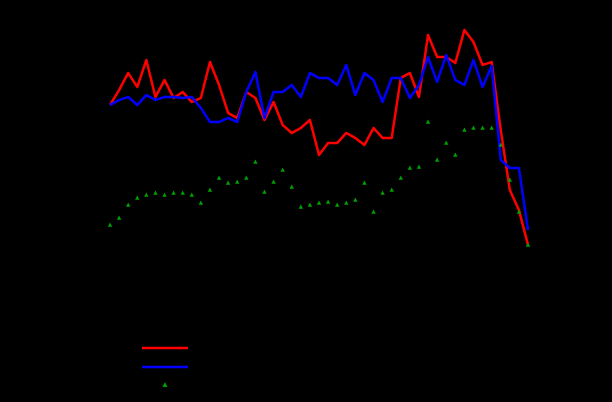 The height and width of the screenshot is (402, 612). I want to click on legend-swatch, so click(165, 384).